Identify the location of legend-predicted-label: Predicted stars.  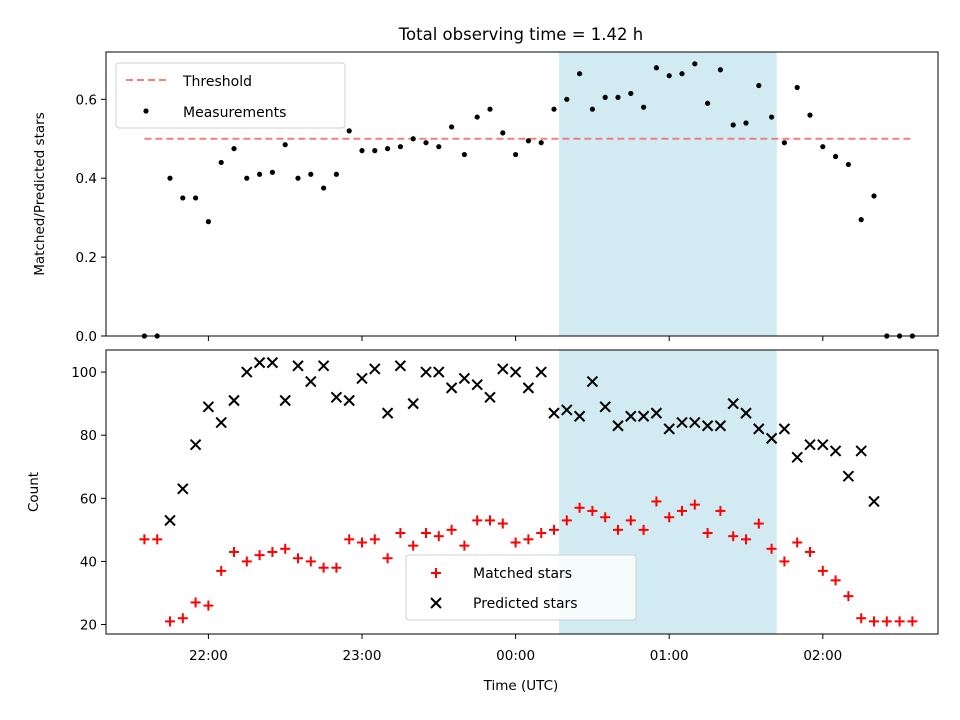
(525, 604).